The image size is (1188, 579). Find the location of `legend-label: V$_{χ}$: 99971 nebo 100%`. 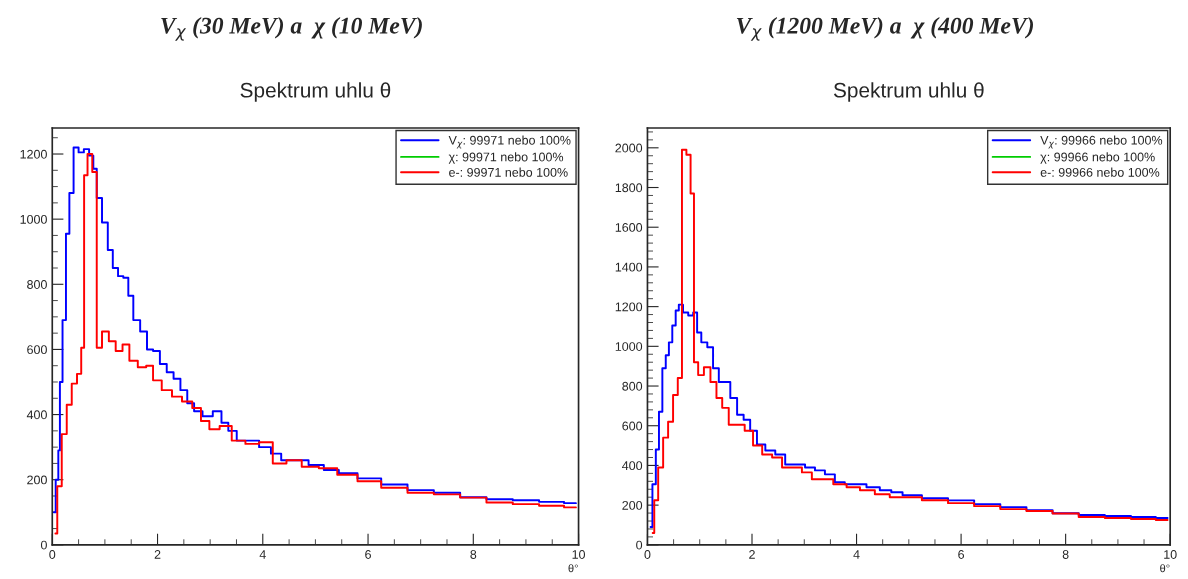

legend-label: V$_{χ}$: 99971 nebo 100% is located at coordinates (509, 142).